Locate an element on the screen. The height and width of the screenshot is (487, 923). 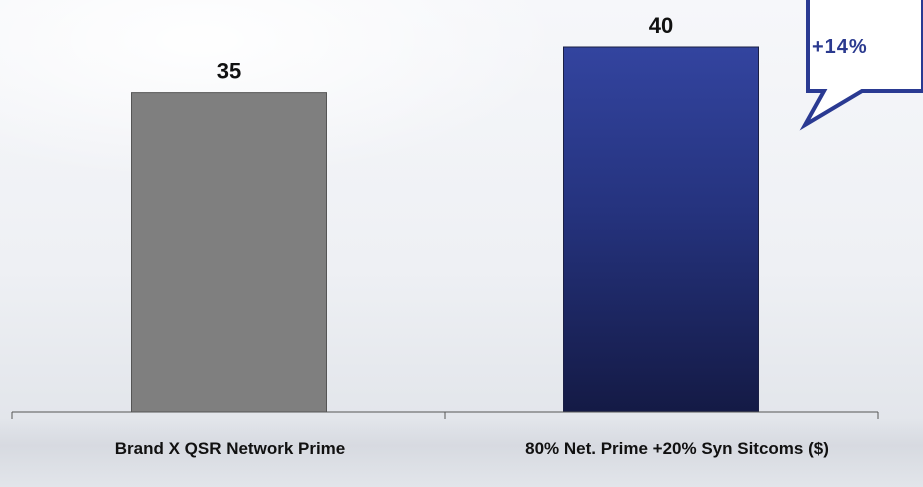
data-label-0: 35 is located at coordinates (229, 71).